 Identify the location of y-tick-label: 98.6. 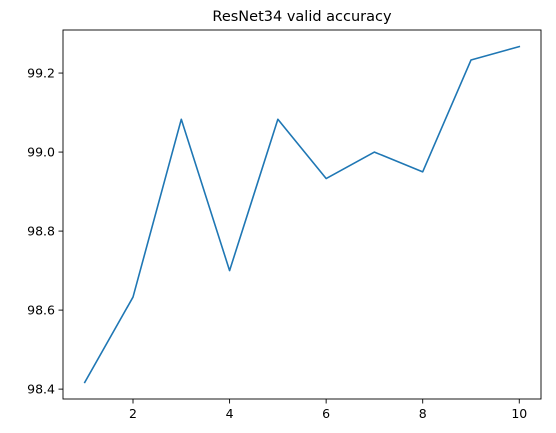
(41, 310).